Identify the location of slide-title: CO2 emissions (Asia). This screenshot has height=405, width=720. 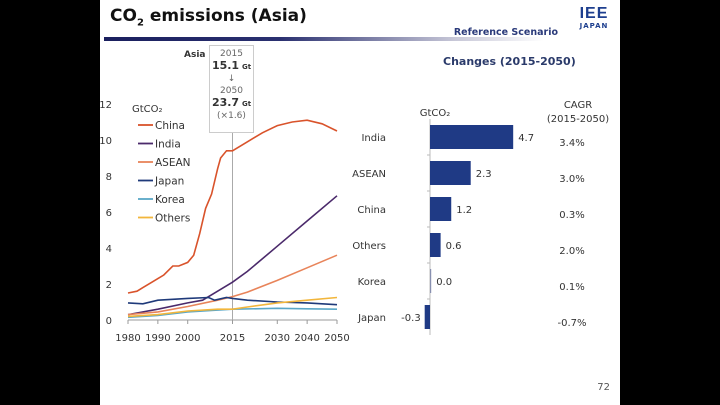
(208, 17).